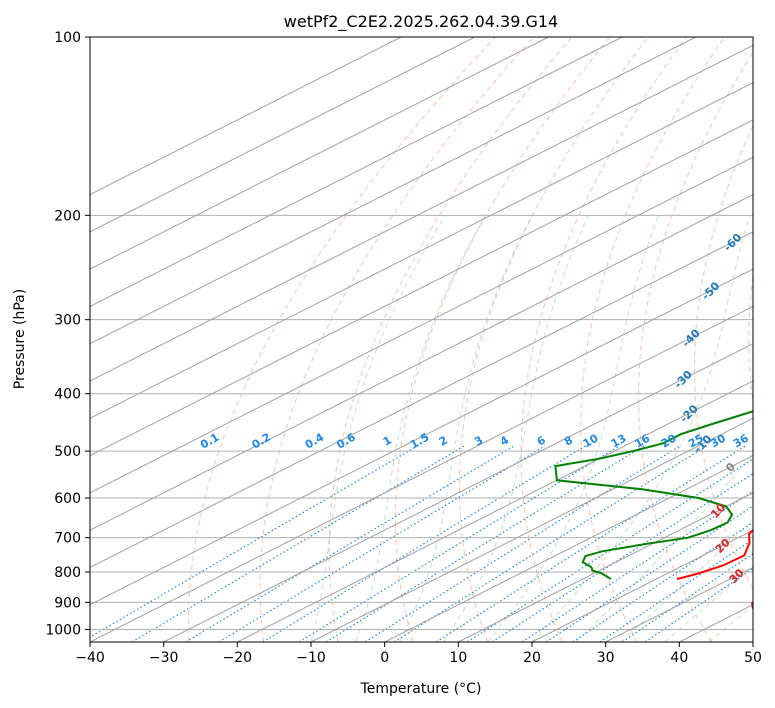  I want to click on x-axis-title: Temperature (°C), so click(421, 689).